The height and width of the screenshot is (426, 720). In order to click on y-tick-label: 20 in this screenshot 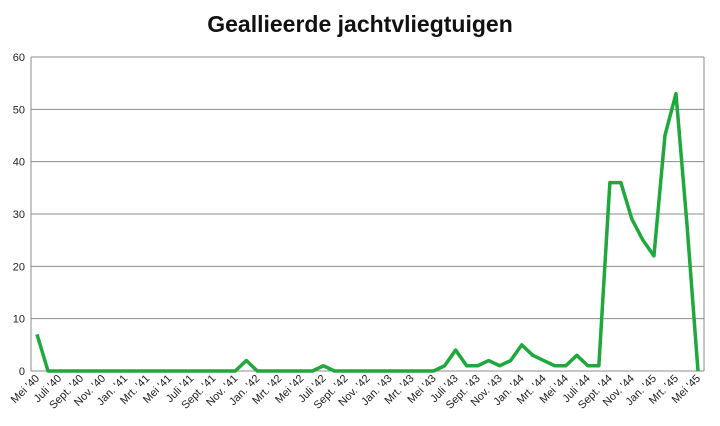, I will do `click(19, 267)`.